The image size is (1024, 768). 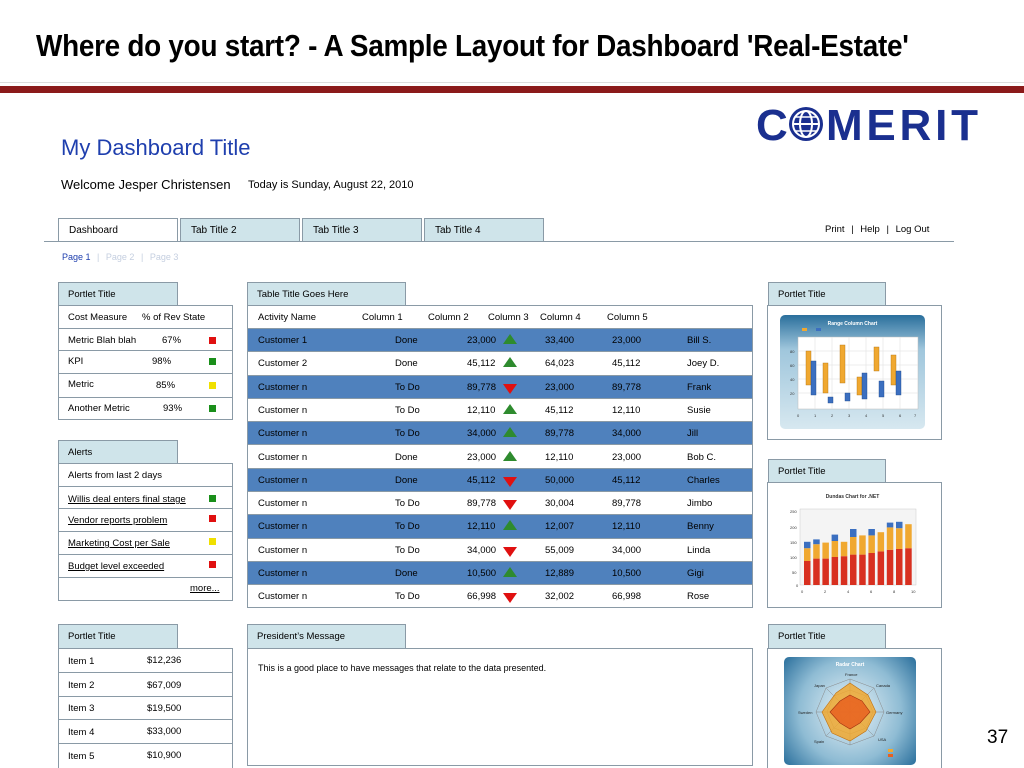 What do you see at coordinates (164, 257) in the screenshot?
I see `page-3-link: Page 3` at bounding box center [164, 257].